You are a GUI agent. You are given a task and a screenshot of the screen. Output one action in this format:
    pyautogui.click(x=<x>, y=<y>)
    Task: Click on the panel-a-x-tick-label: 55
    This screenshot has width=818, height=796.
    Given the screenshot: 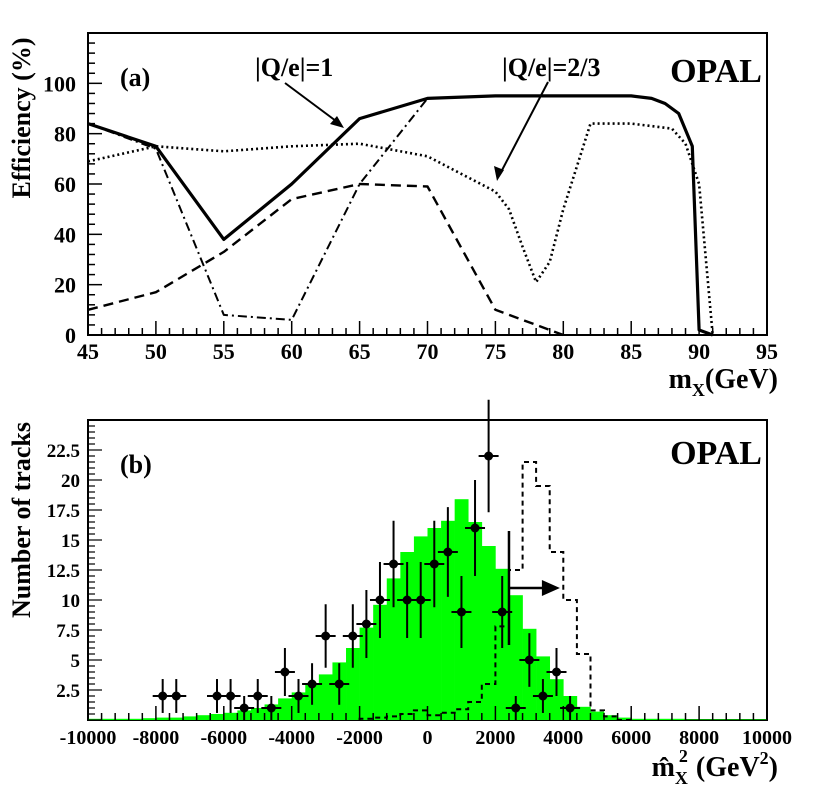 What is the action you would take?
    pyautogui.click(x=224, y=351)
    